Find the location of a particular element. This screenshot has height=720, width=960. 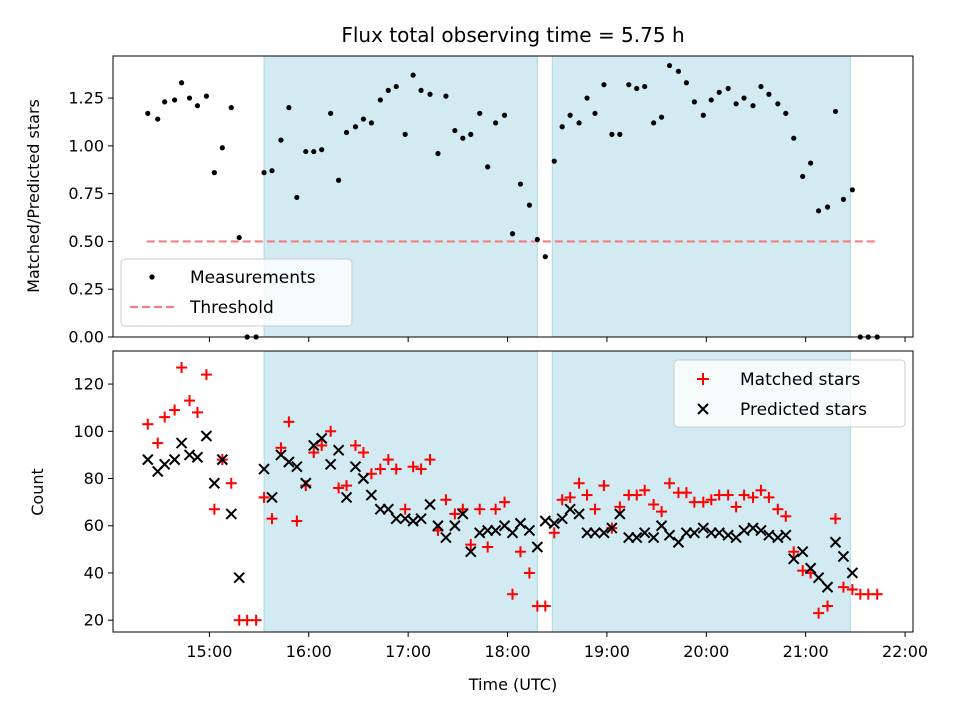

y-tick-label: 120 is located at coordinates (88, 384).